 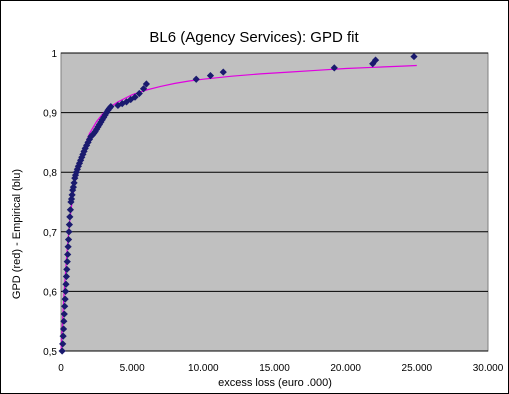 I want to click on x-tick-label: 20.000, so click(x=345, y=368).